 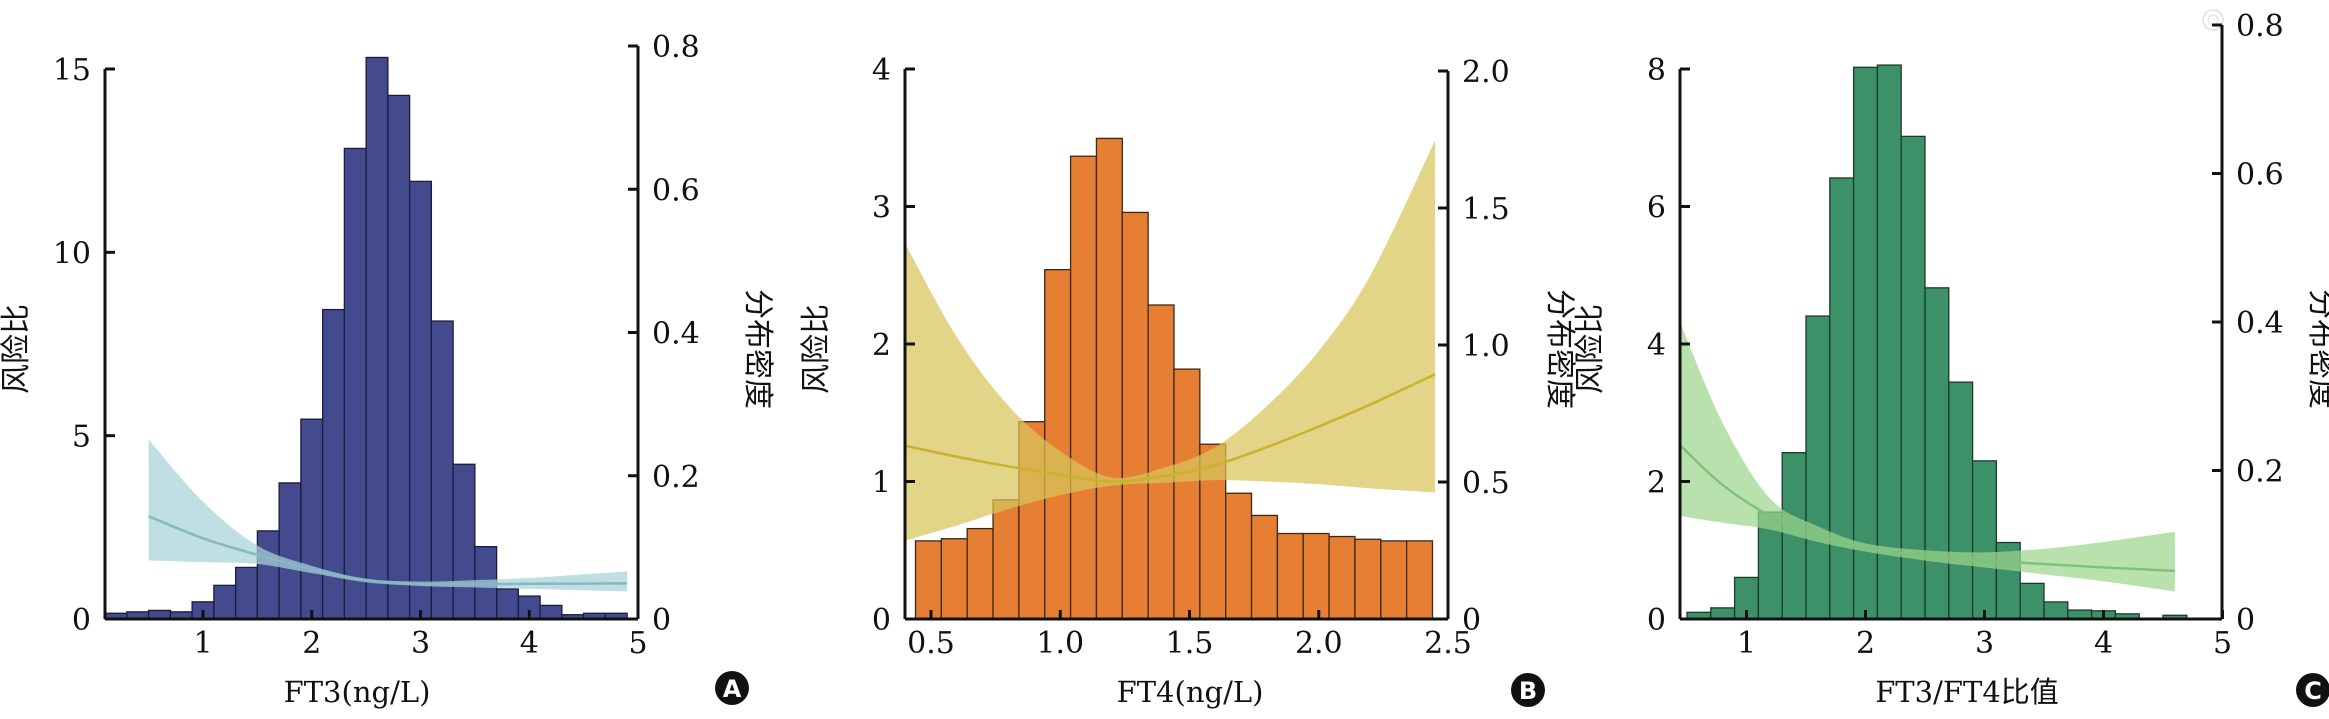 I want to click on right-tick-label: 0.5, so click(x=1486, y=483).